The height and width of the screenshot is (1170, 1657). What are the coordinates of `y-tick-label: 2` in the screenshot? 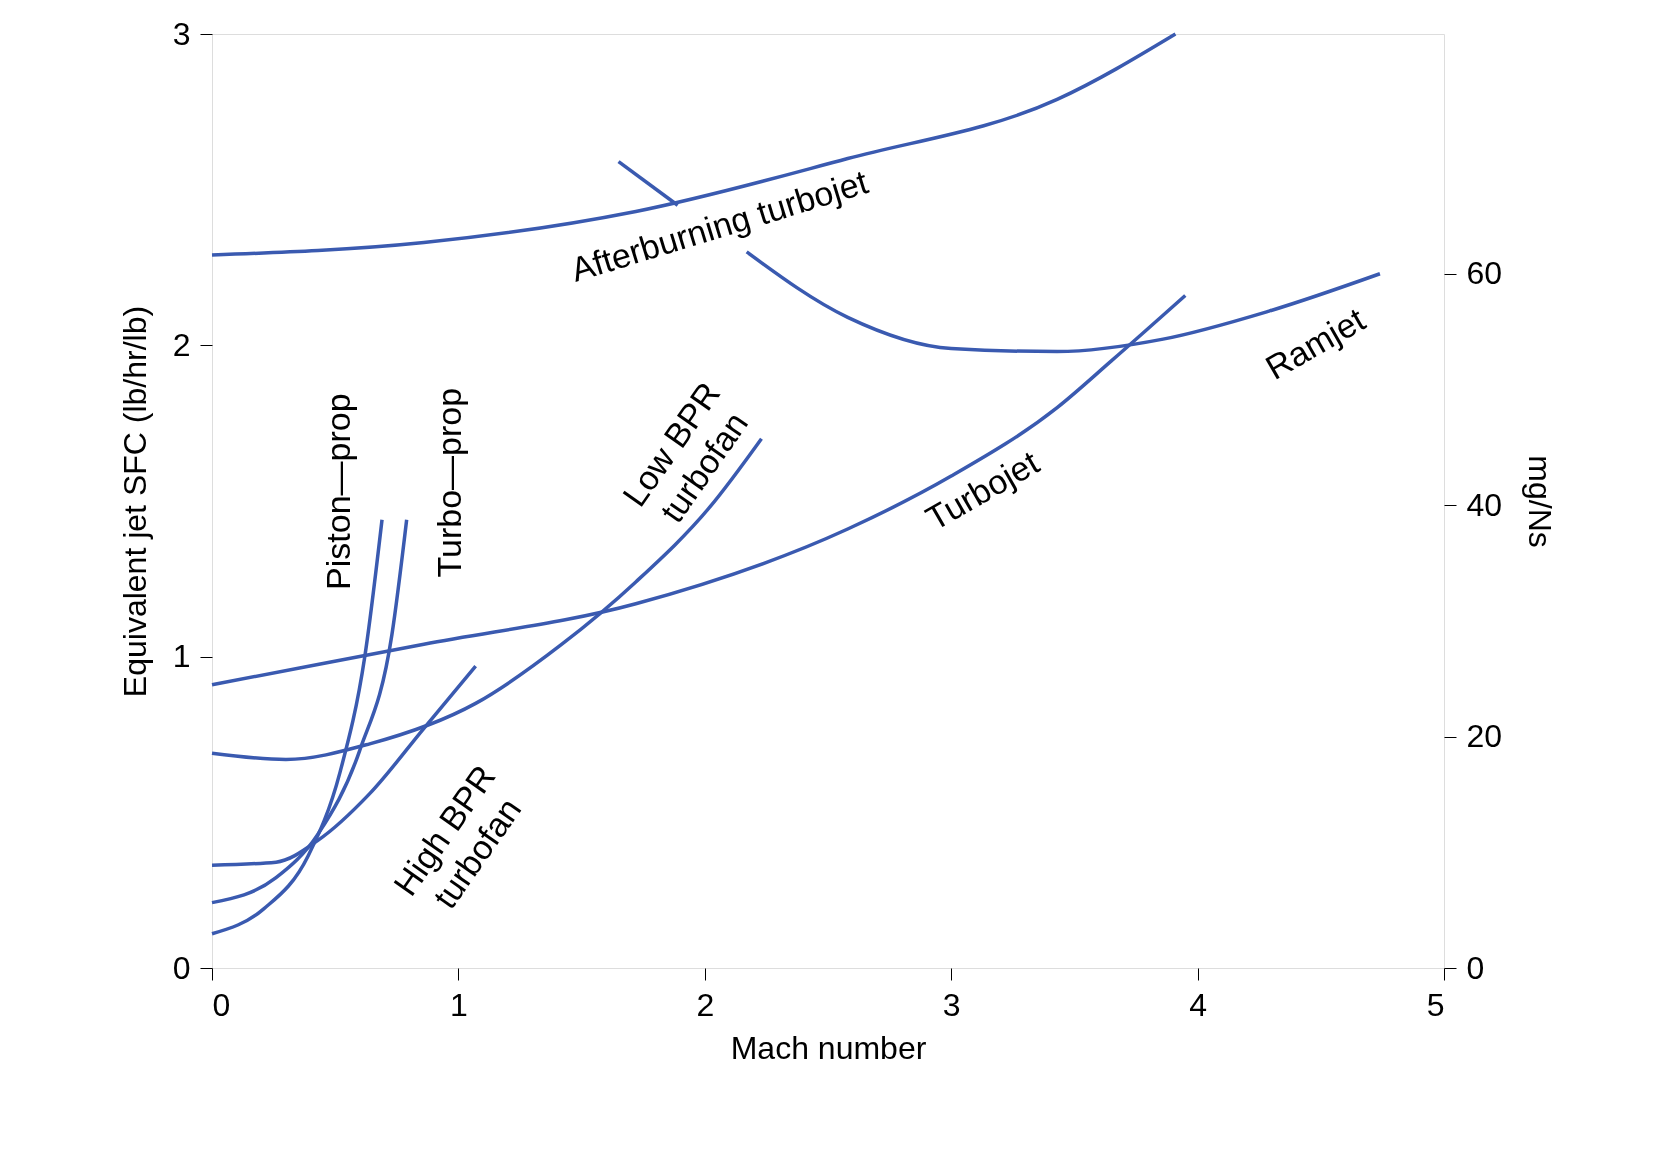 It's located at (181, 344).